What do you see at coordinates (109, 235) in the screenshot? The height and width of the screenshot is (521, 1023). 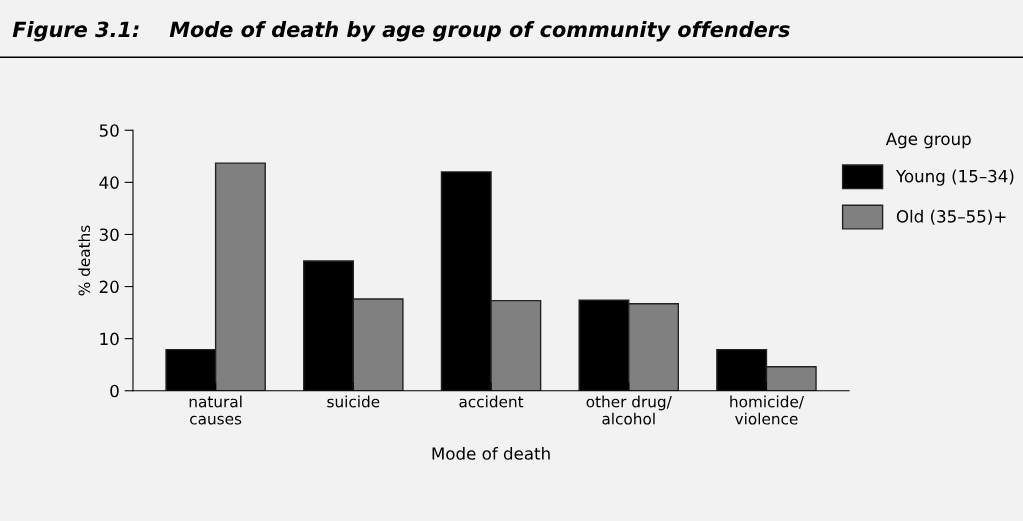 I see `y-tick-label: 30` at bounding box center [109, 235].